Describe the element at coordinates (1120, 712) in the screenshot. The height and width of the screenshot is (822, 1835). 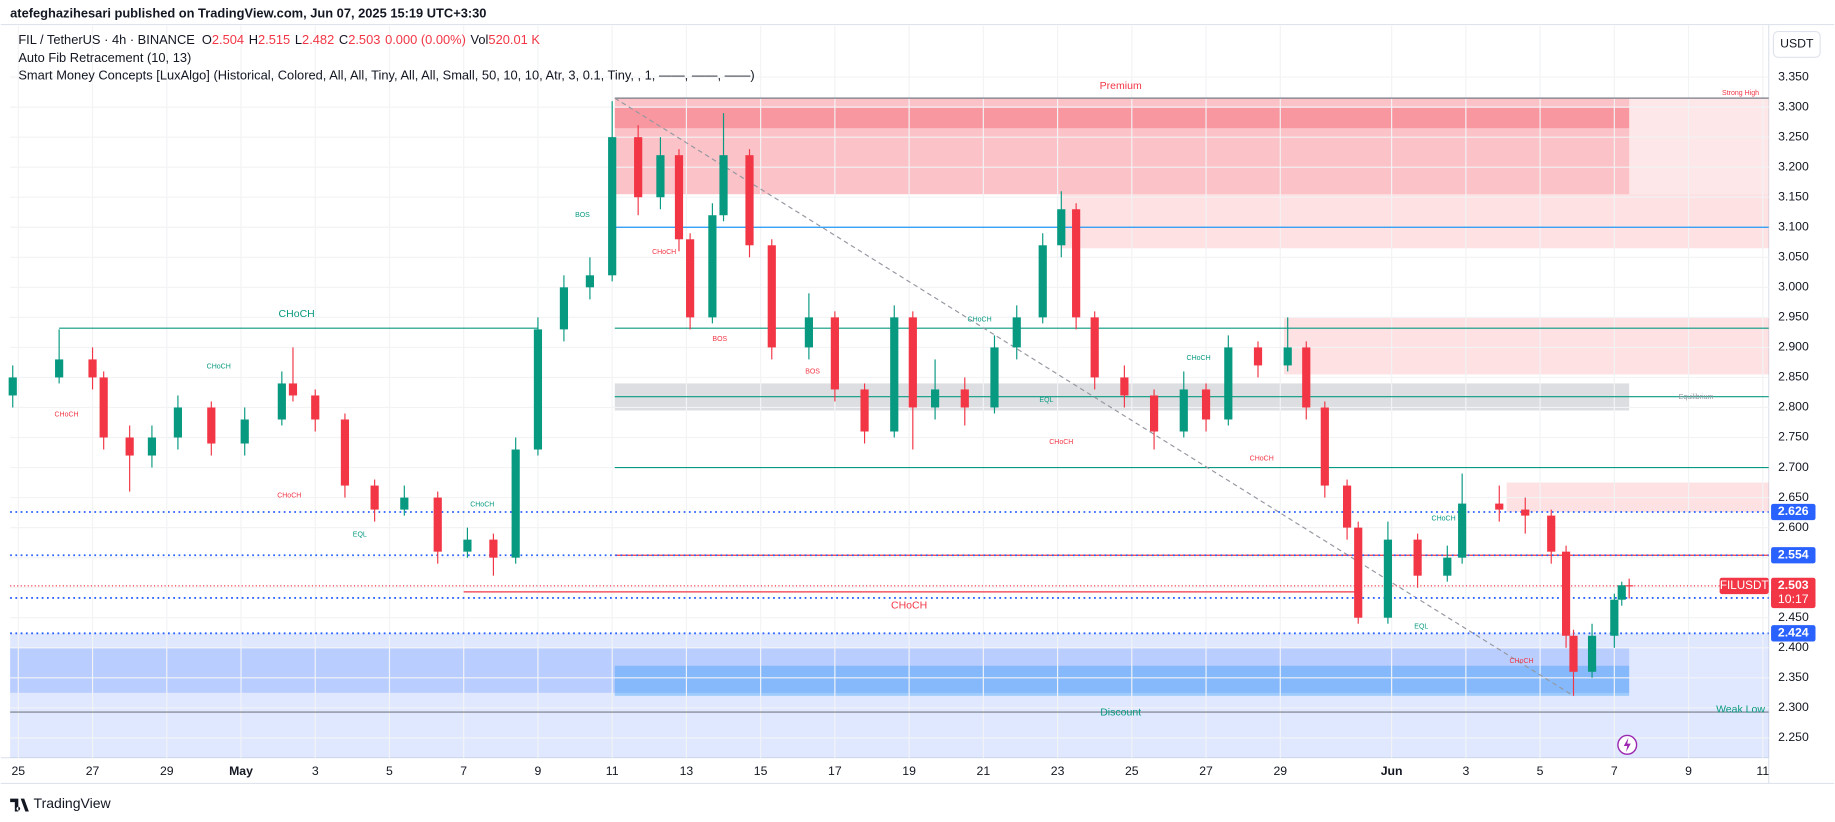
I see `zone-label: Discount` at that location.